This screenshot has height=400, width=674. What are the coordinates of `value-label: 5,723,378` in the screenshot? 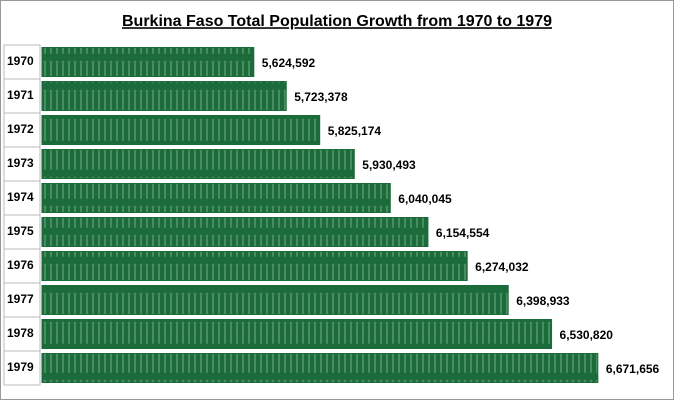 It's located at (321, 97).